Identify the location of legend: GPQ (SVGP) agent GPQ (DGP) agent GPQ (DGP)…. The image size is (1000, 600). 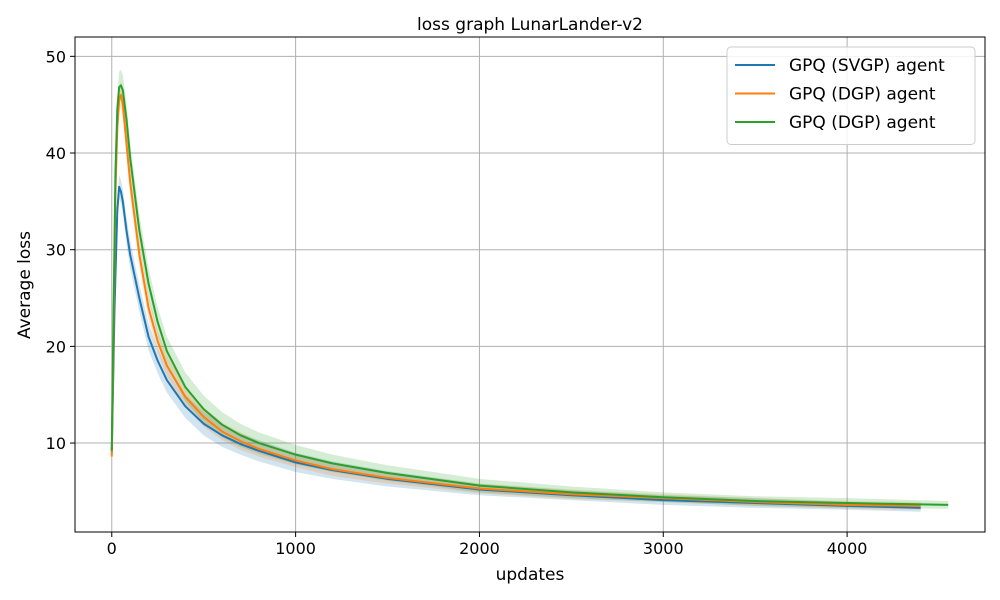
(851, 95).